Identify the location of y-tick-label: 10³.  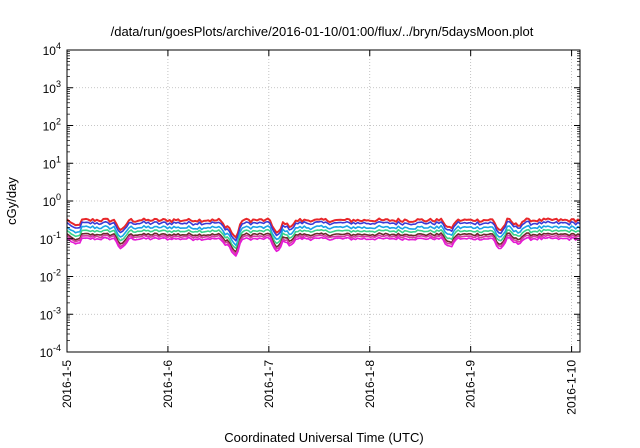
(52, 87).